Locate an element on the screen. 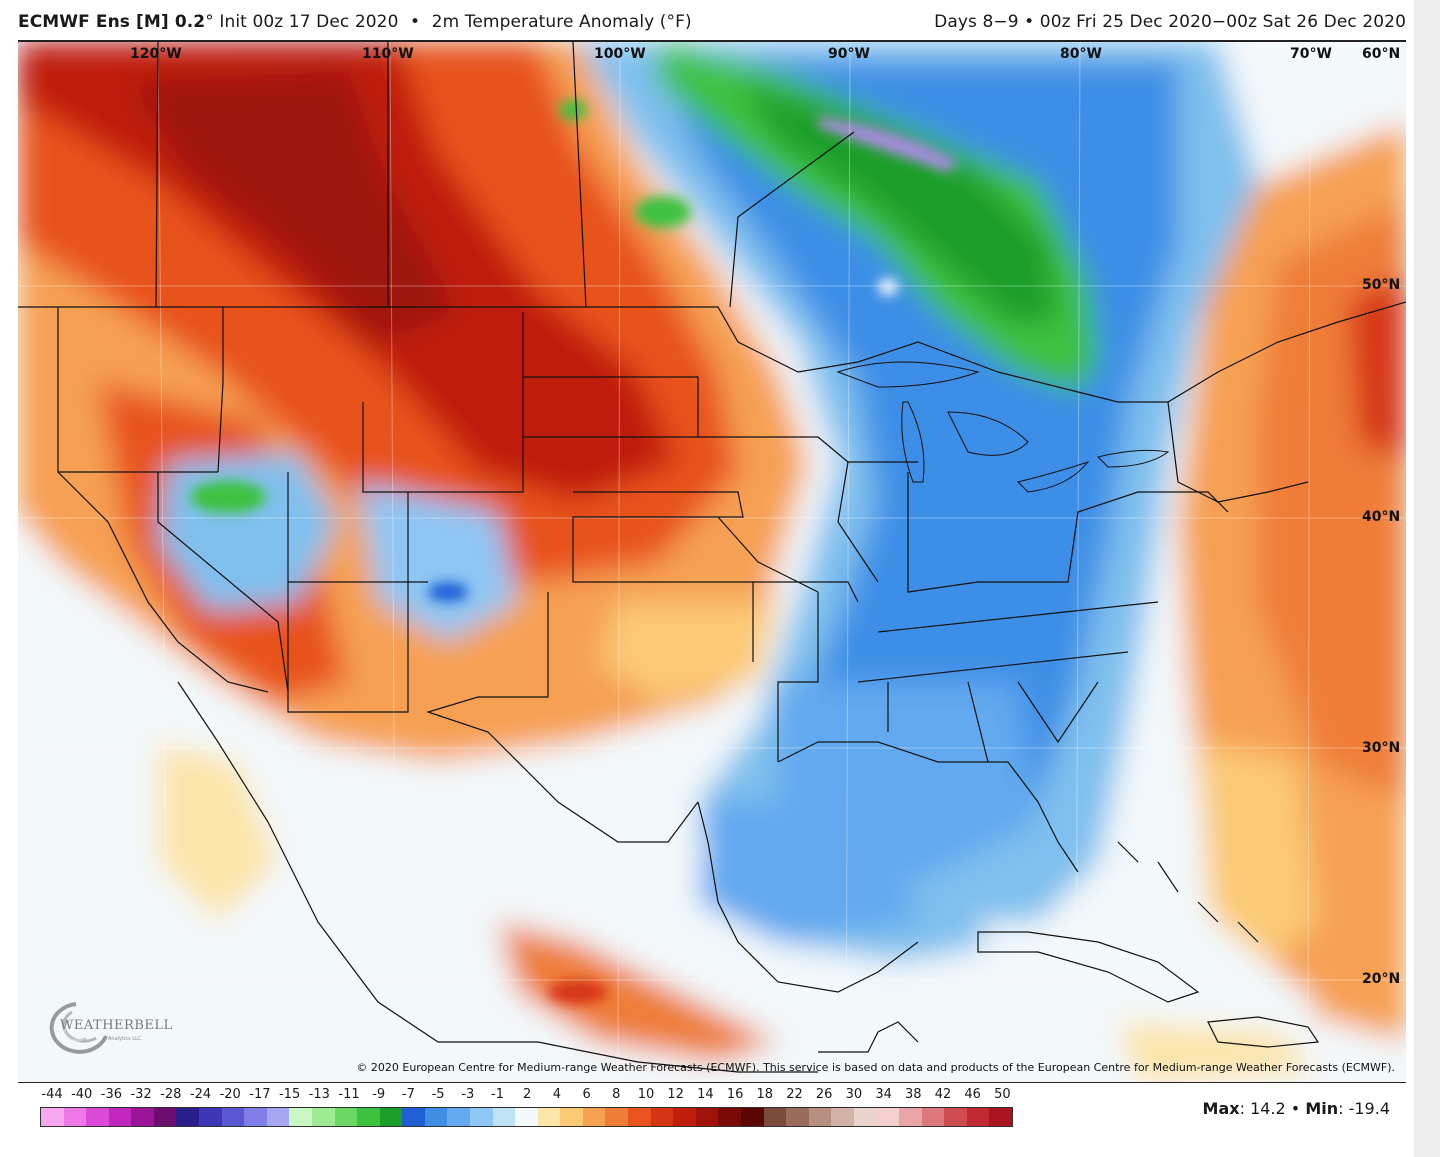 The width and height of the screenshot is (1440, 1157). lat-label-20n: 20°N is located at coordinates (1381, 979).